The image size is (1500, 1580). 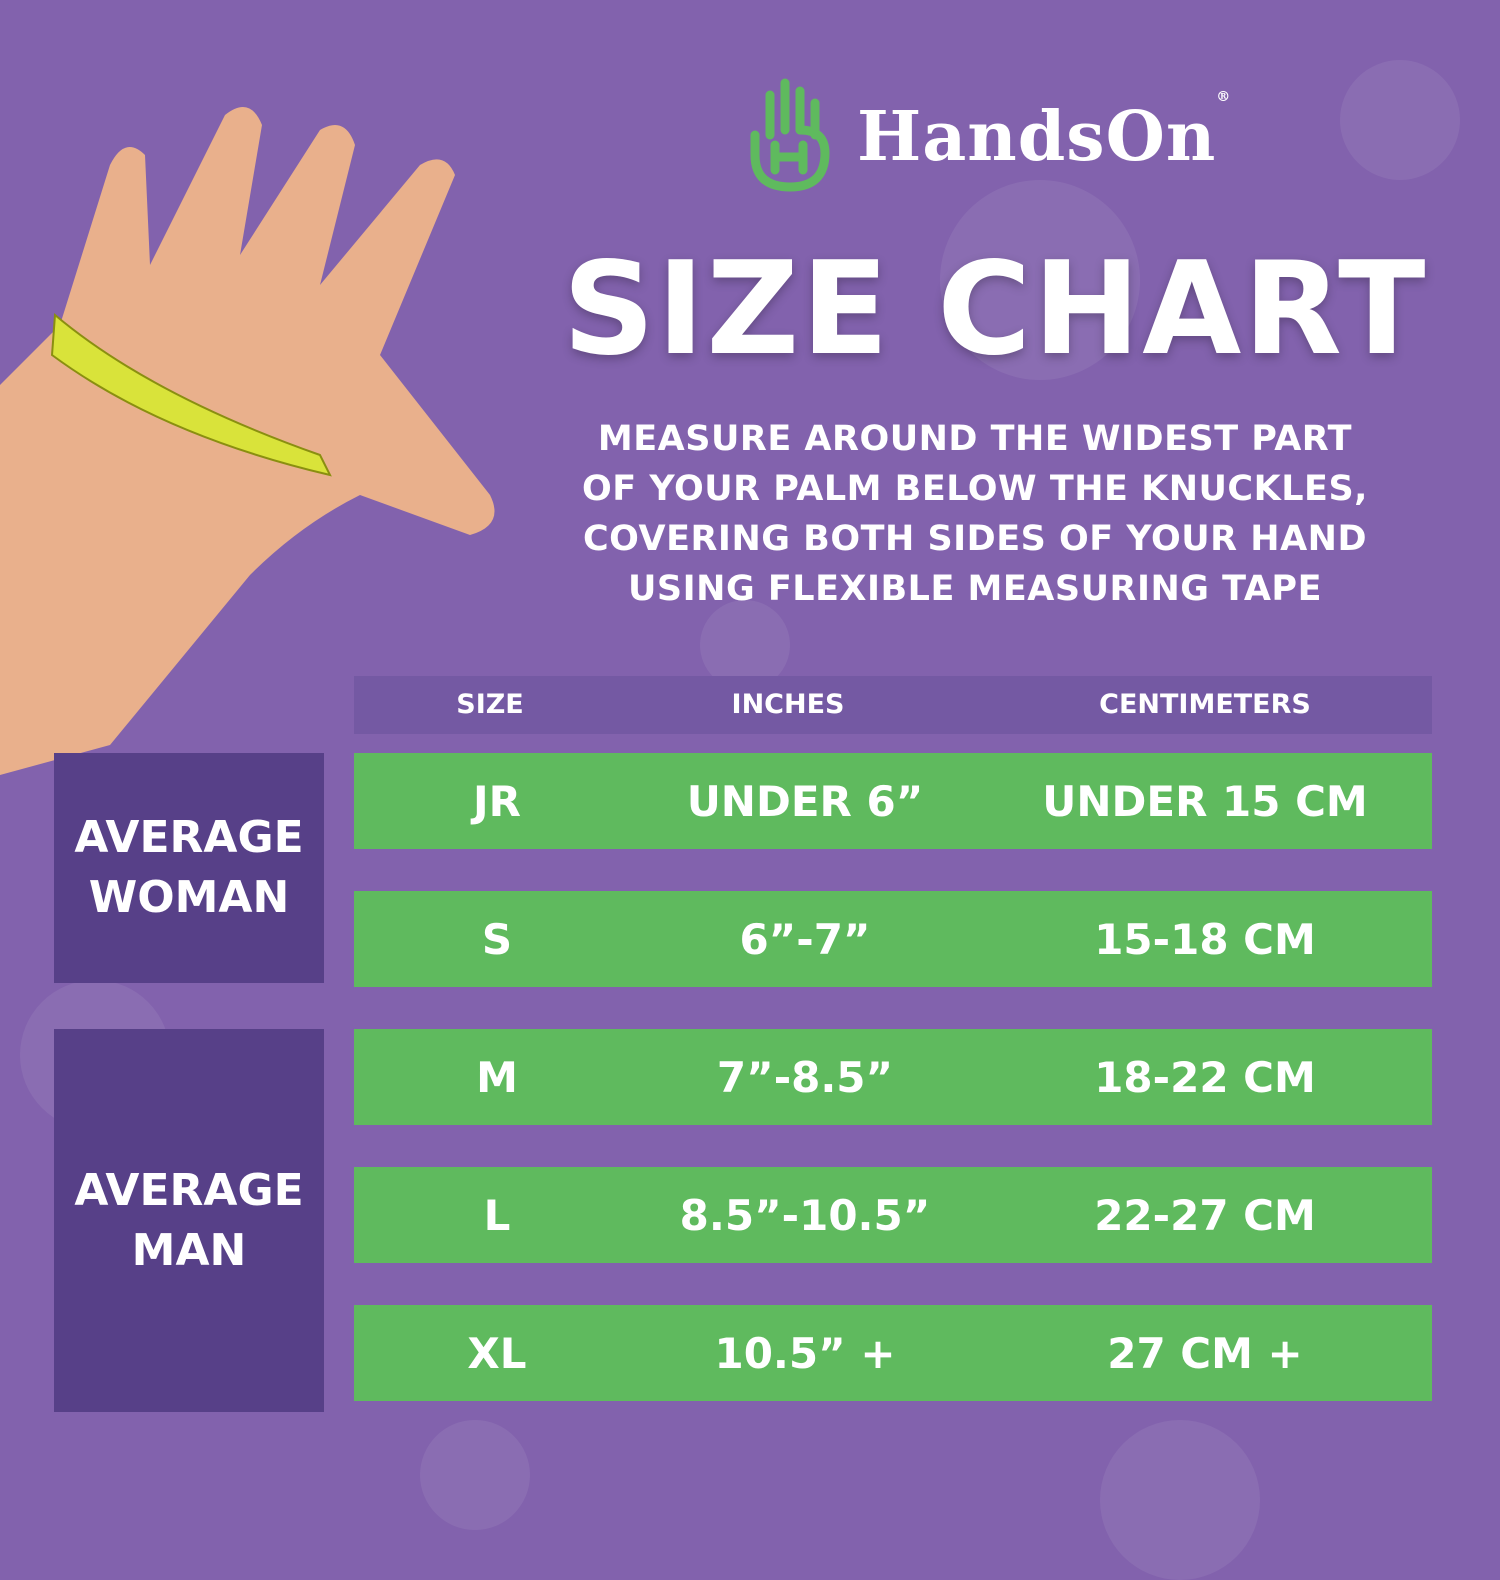 What do you see at coordinates (1044, 133) in the screenshot?
I see `brand-name: HandsOn®` at bounding box center [1044, 133].